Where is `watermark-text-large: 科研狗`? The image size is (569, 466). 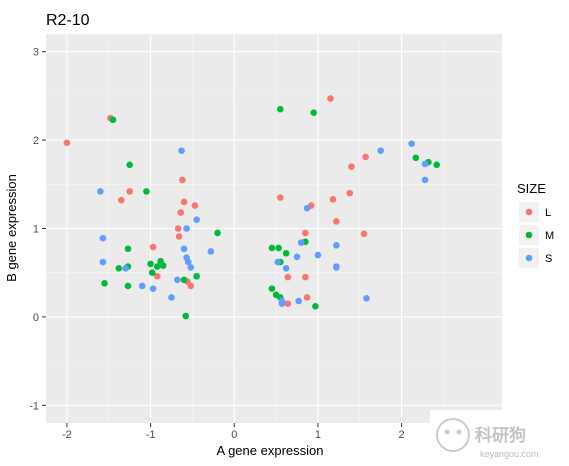
watermark-text-large: 科研狗 is located at coordinates (500, 435).